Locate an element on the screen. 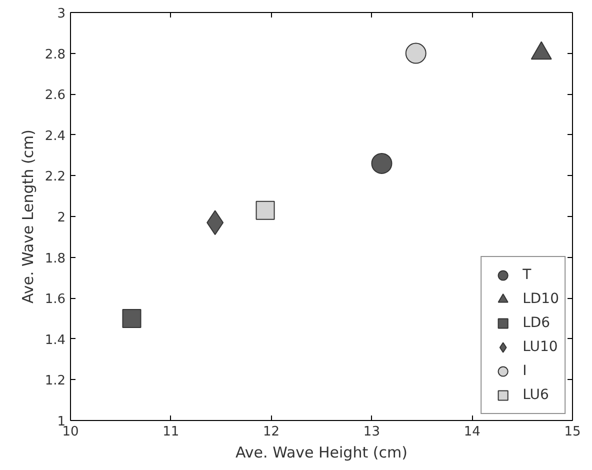  y-axis-title: Ave. Wave Length (cm) is located at coordinates (27, 216).